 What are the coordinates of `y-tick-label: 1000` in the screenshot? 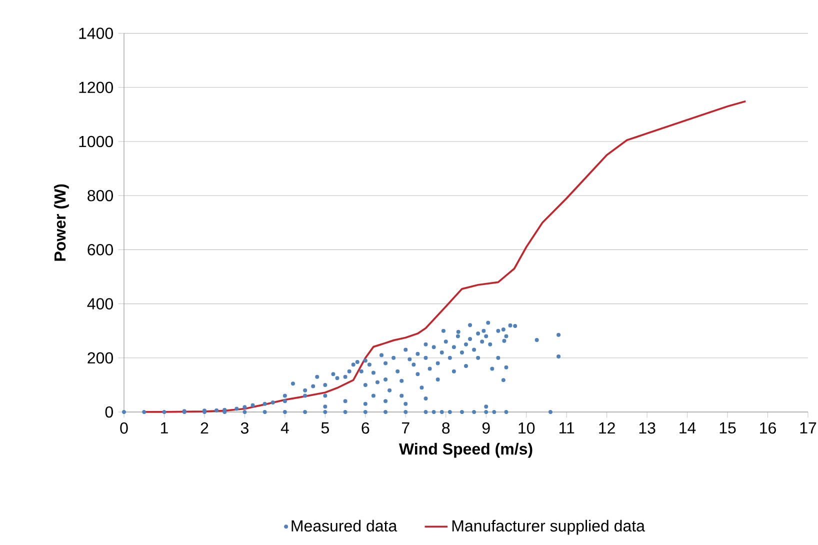 It's located at (96, 142).